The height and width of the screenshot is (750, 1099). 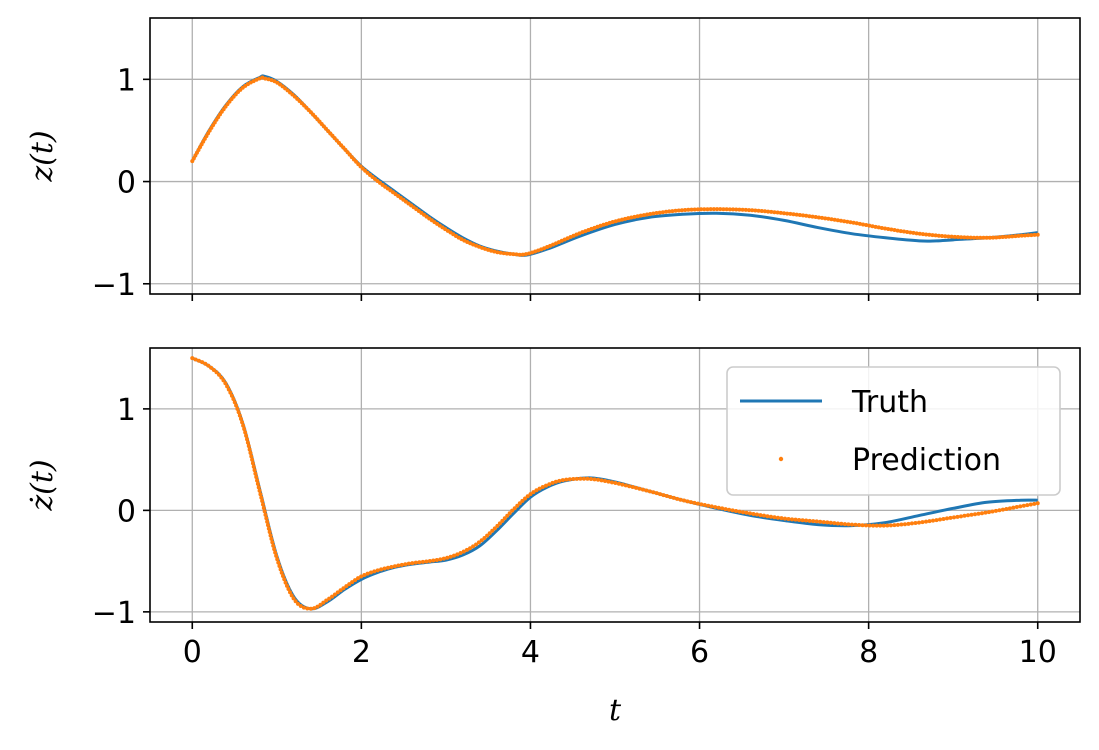 I want to click on legend-box, so click(x=893, y=431).